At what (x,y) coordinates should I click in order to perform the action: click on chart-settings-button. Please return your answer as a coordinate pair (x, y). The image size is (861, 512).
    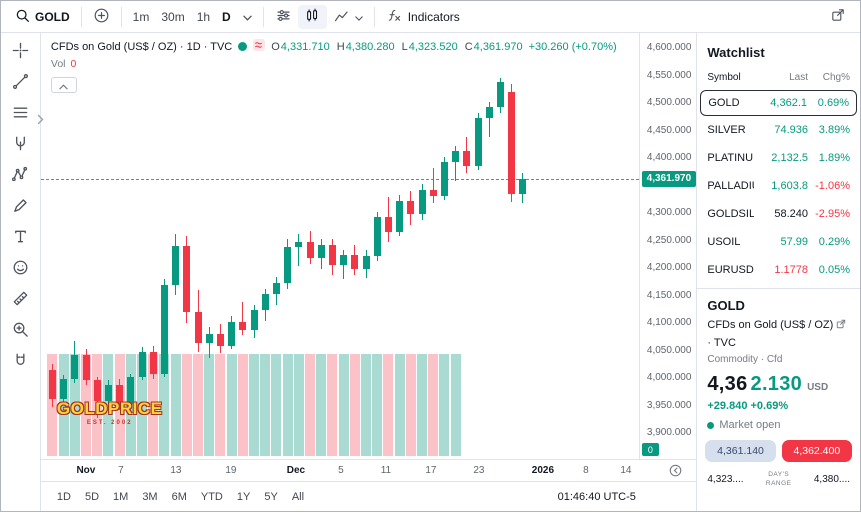
    Looking at the image, I should click on (283, 17).